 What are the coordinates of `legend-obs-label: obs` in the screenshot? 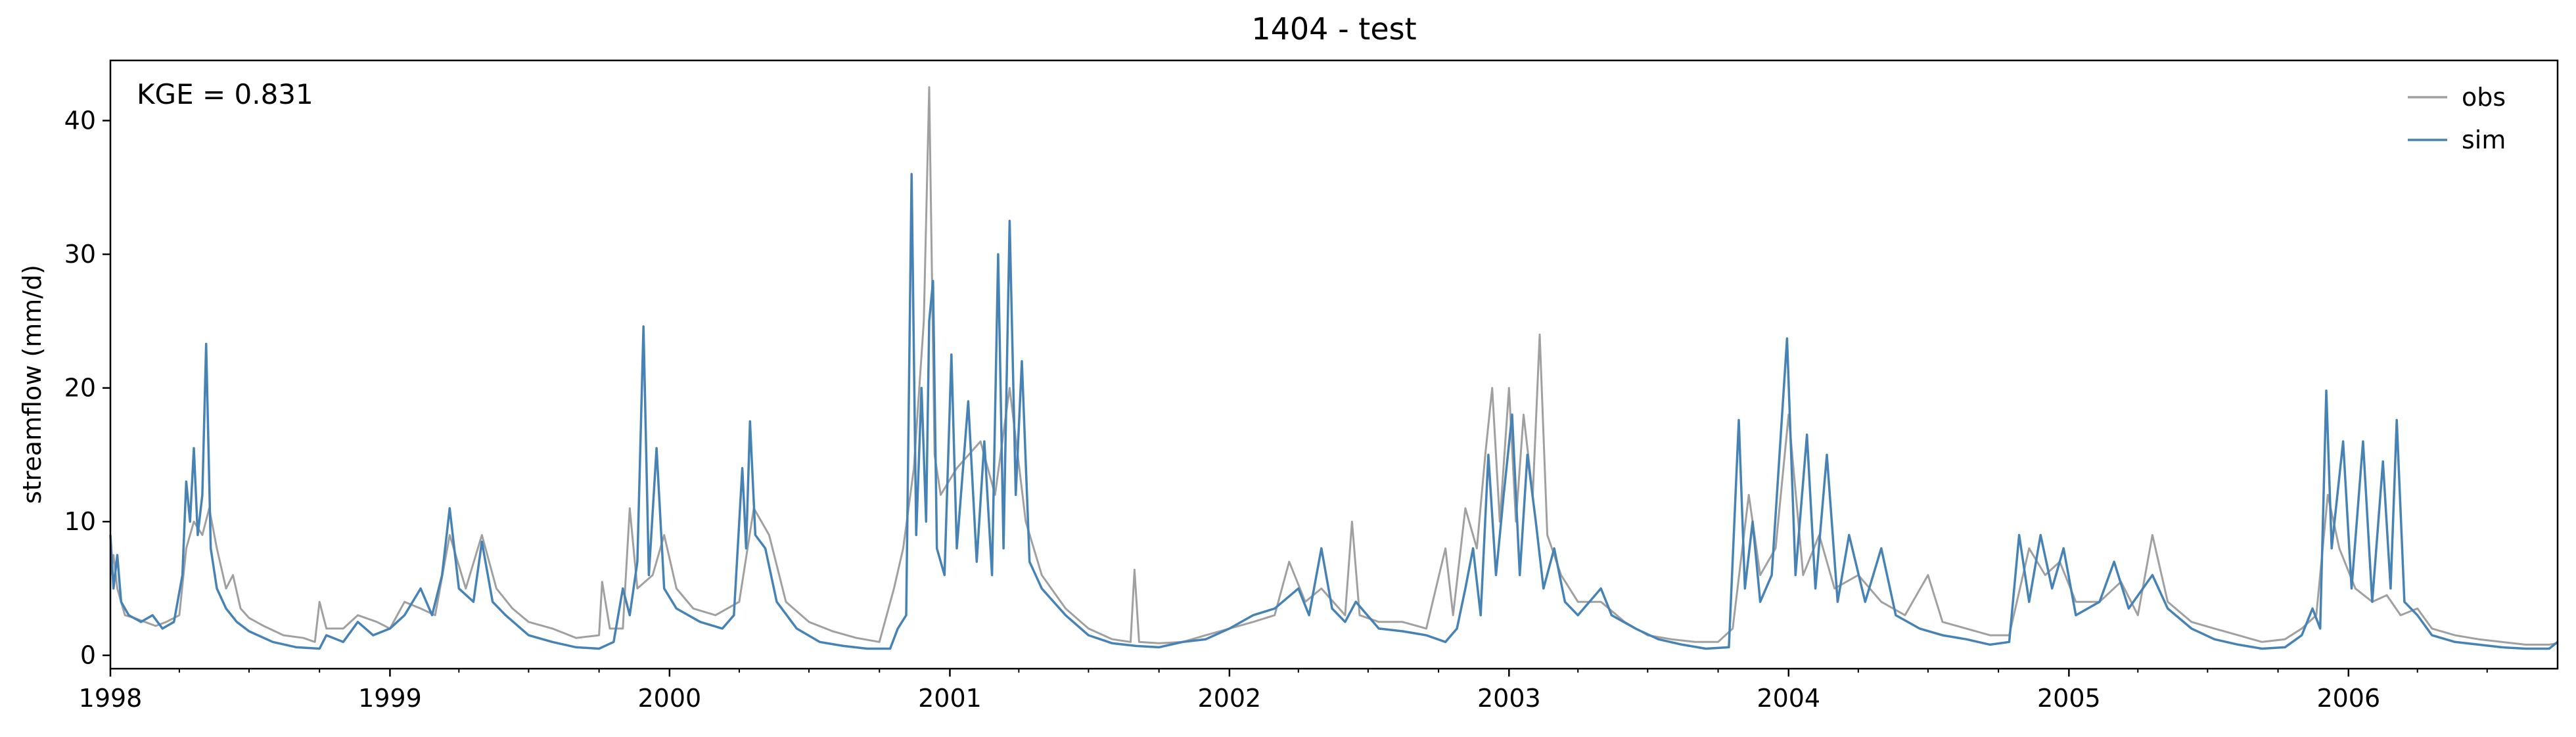 It's located at (2484, 97).